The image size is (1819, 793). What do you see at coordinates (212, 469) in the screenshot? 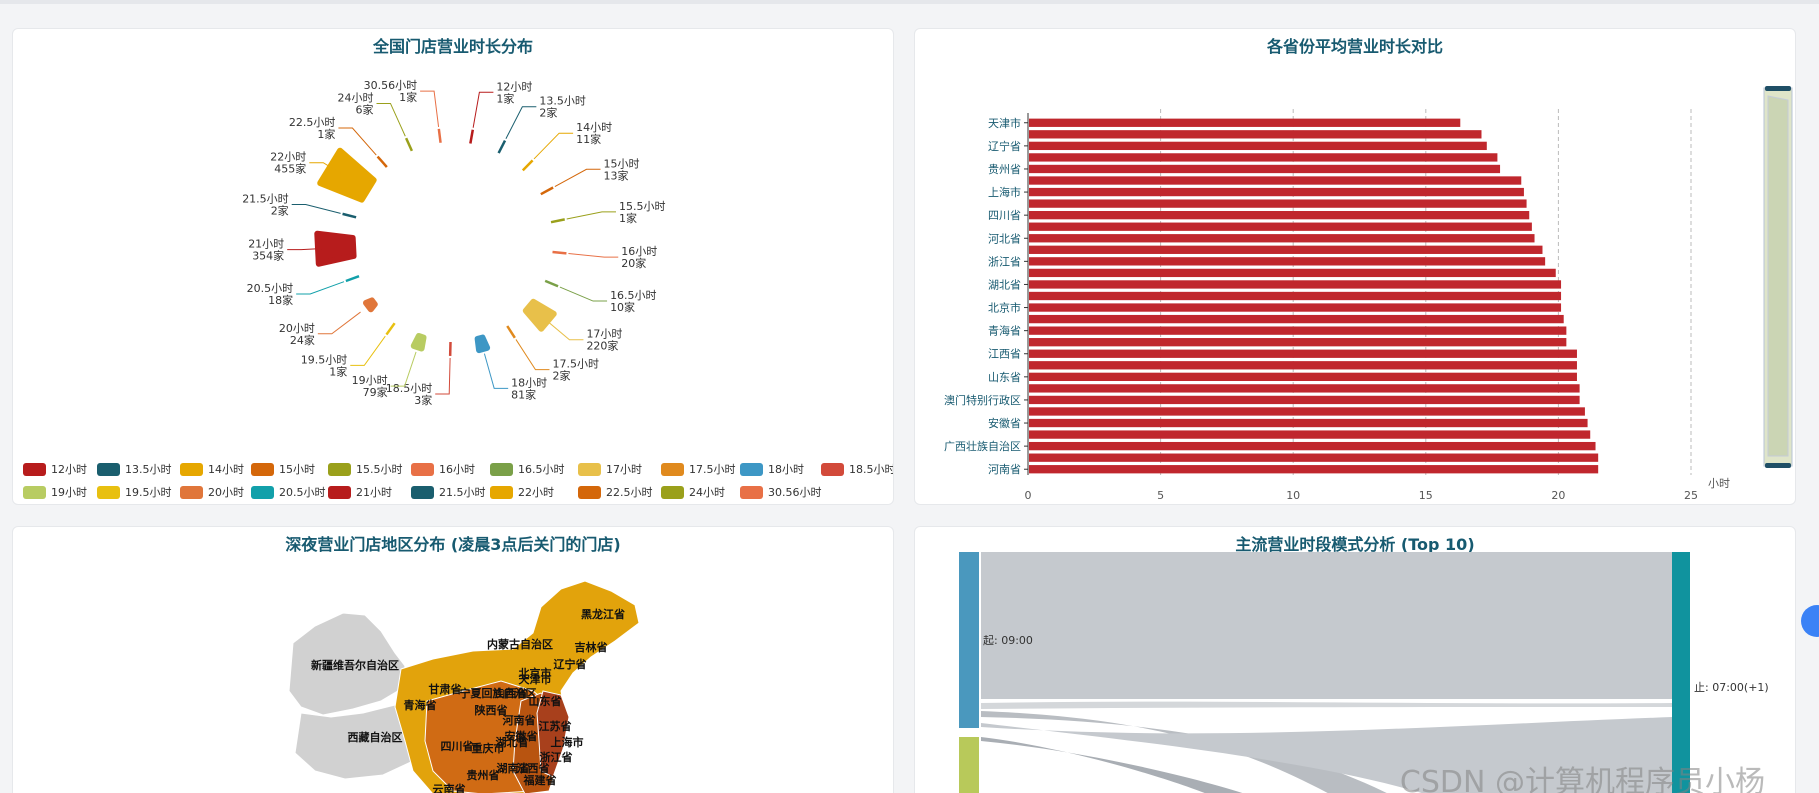
I see `legend-item: 14小时` at bounding box center [212, 469].